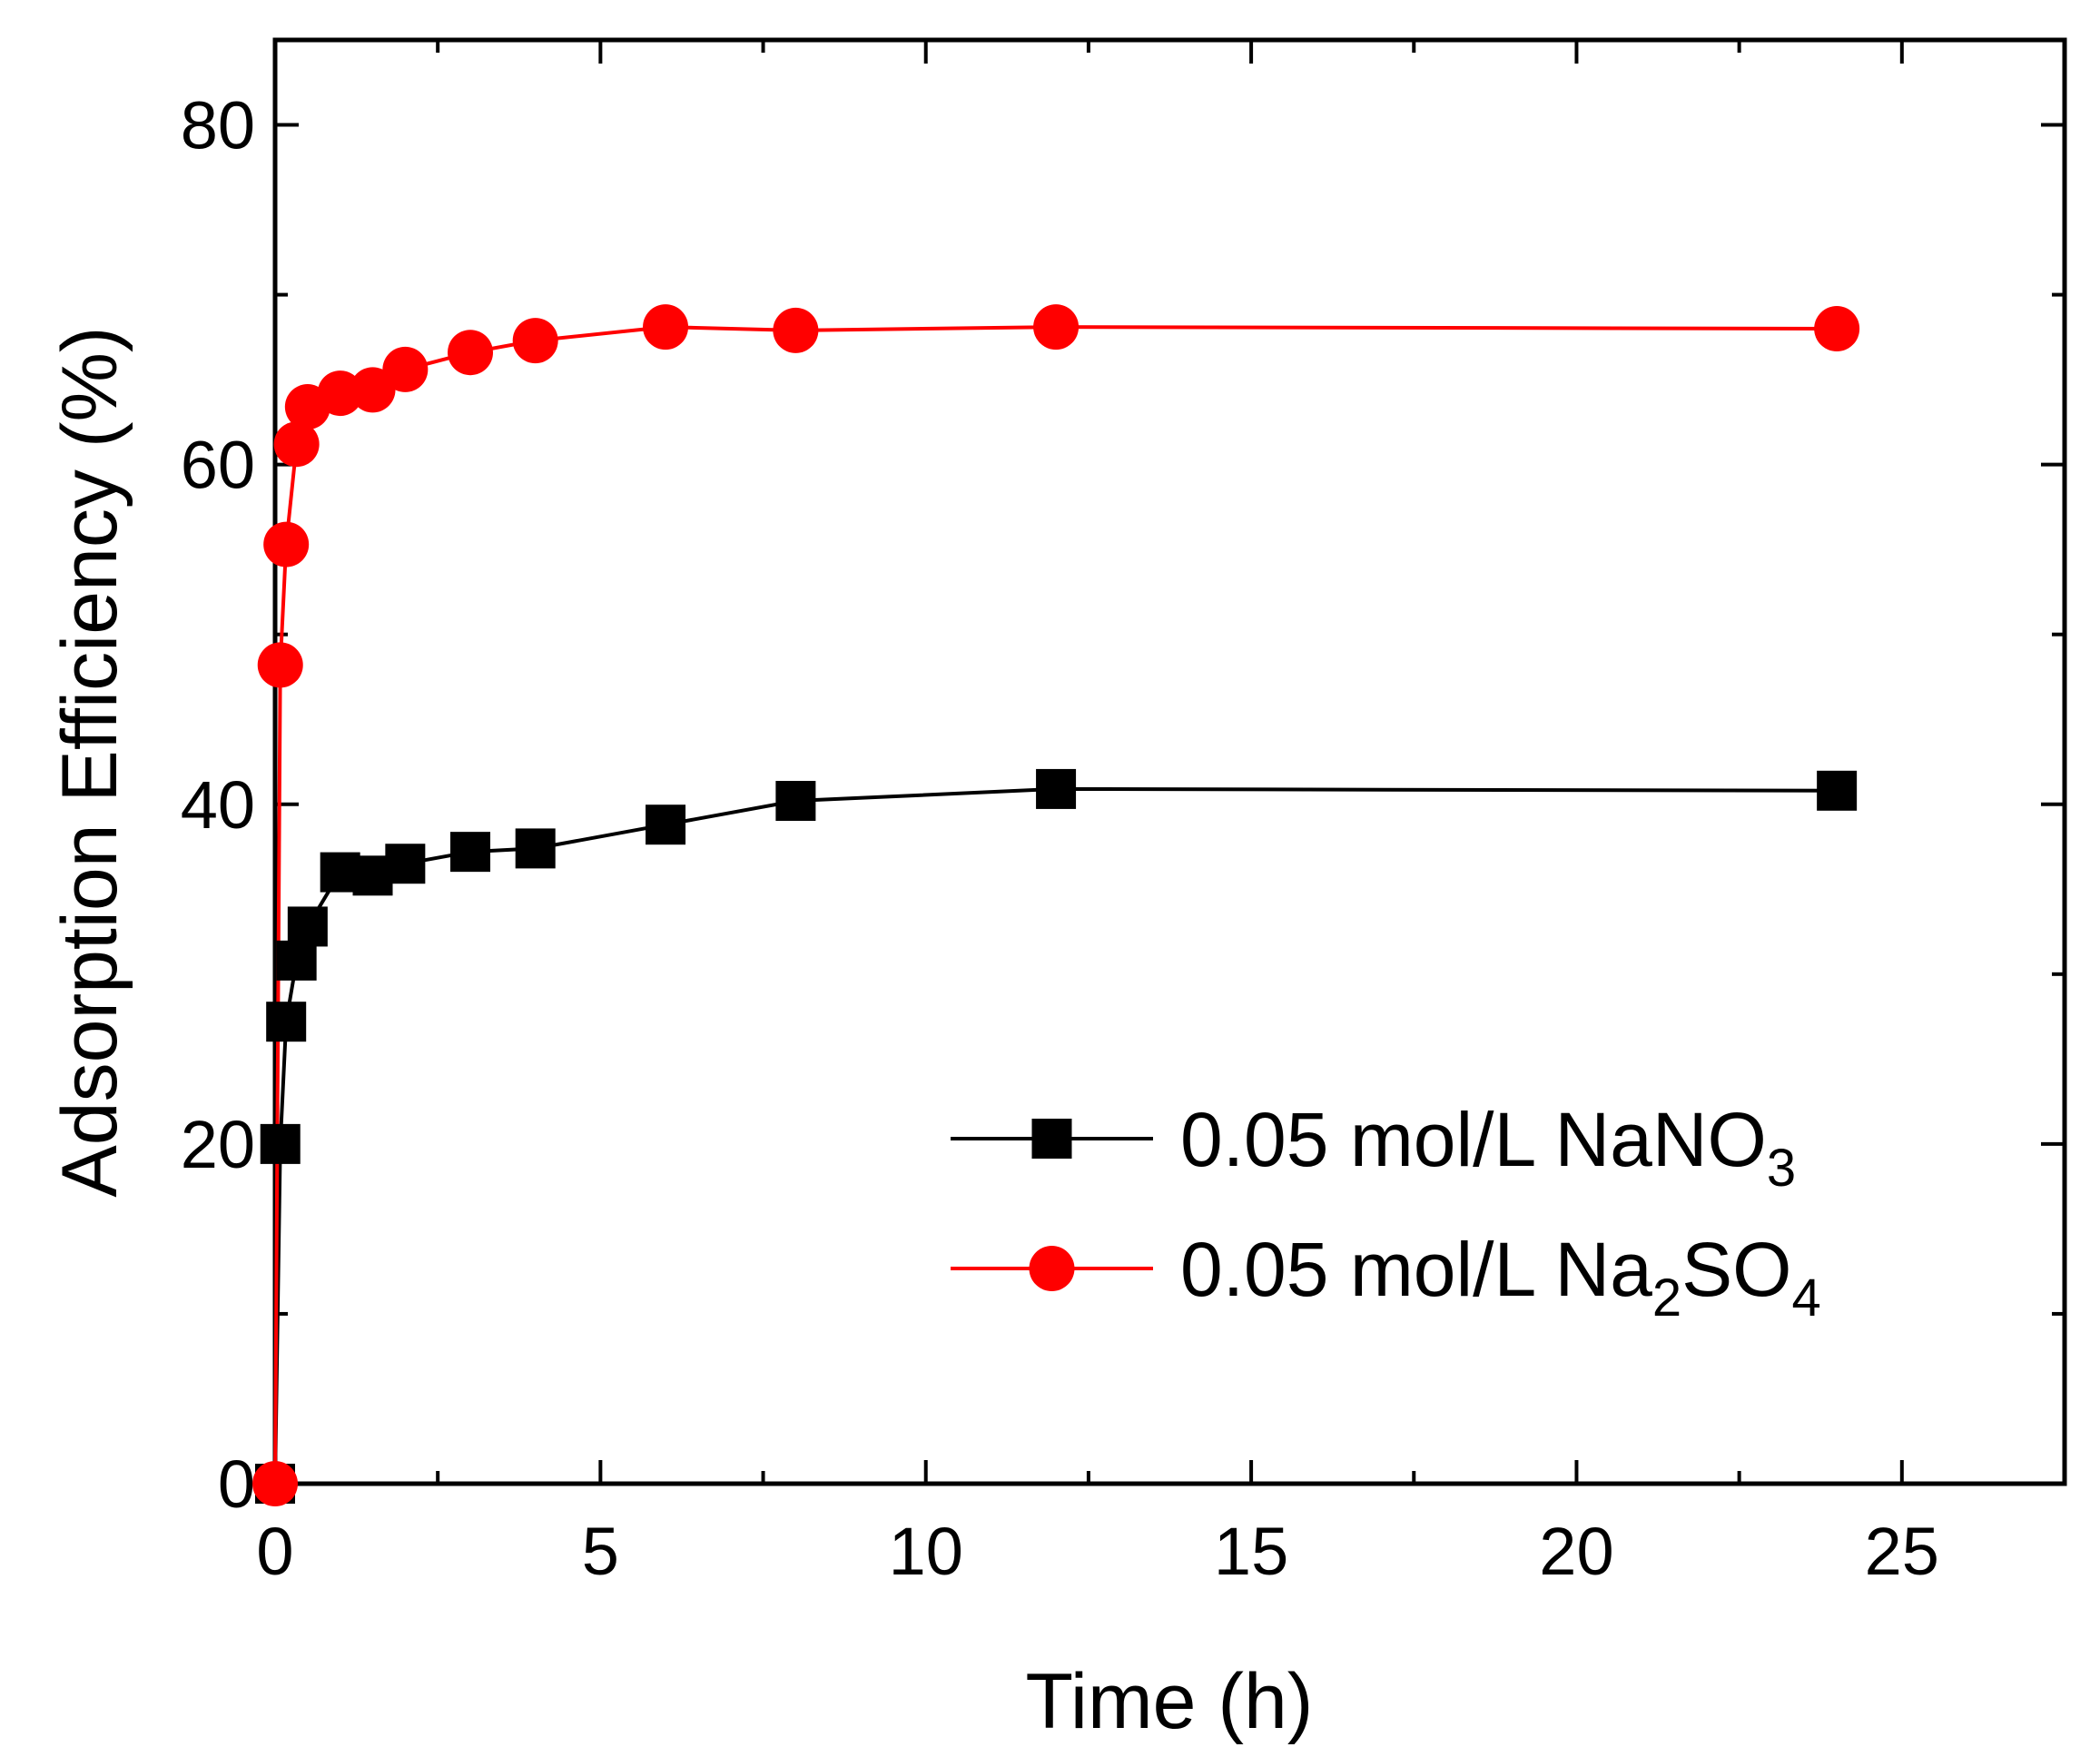 Image resolution: width=2100 pixels, height=1757 pixels. What do you see at coordinates (926, 1551) in the screenshot?
I see `x-tick-label: 10` at bounding box center [926, 1551].